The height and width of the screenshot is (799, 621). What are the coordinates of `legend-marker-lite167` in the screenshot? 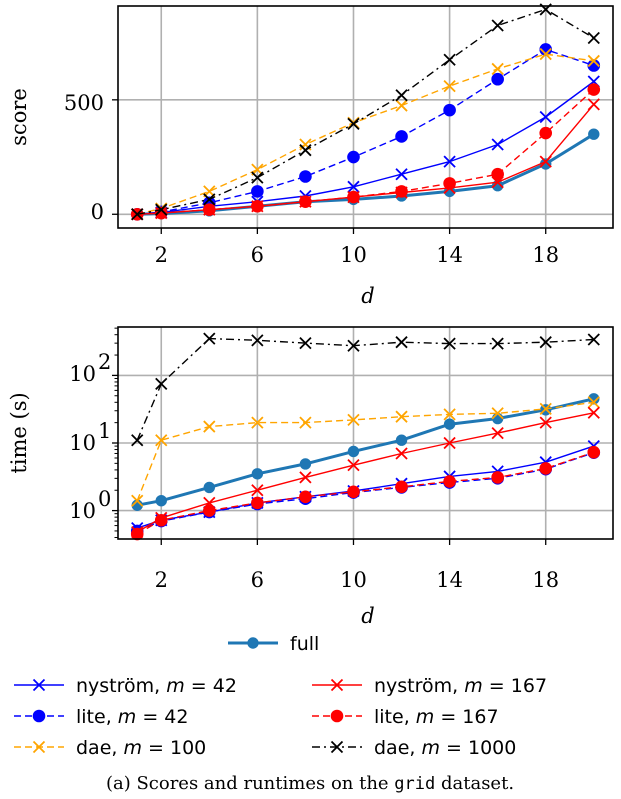 It's located at (337, 716).